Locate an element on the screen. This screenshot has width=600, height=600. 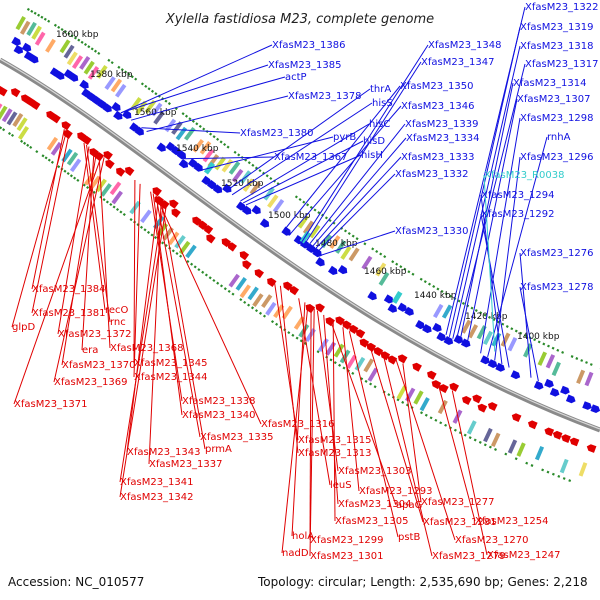
gene-label: XfasM23_1344 is located at coordinates (171, 377).